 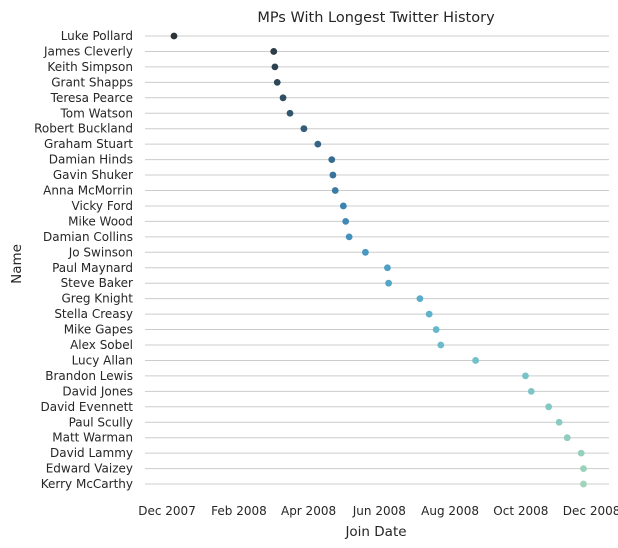 I want to click on y-tick-label: Teresa Pearce, so click(x=91, y=98).